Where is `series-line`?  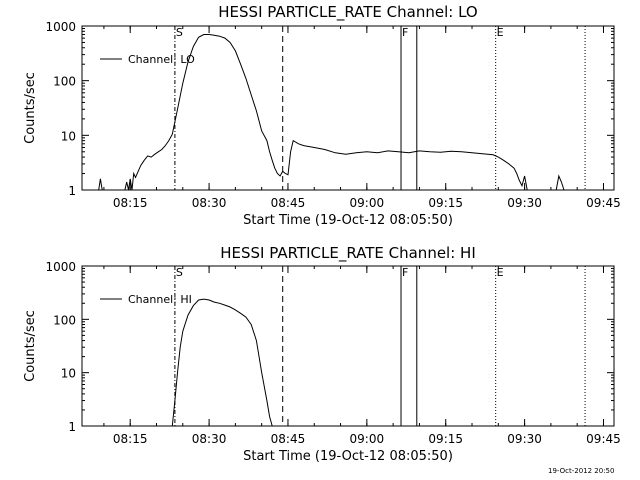
series-line is located at coordinates (222, 362).